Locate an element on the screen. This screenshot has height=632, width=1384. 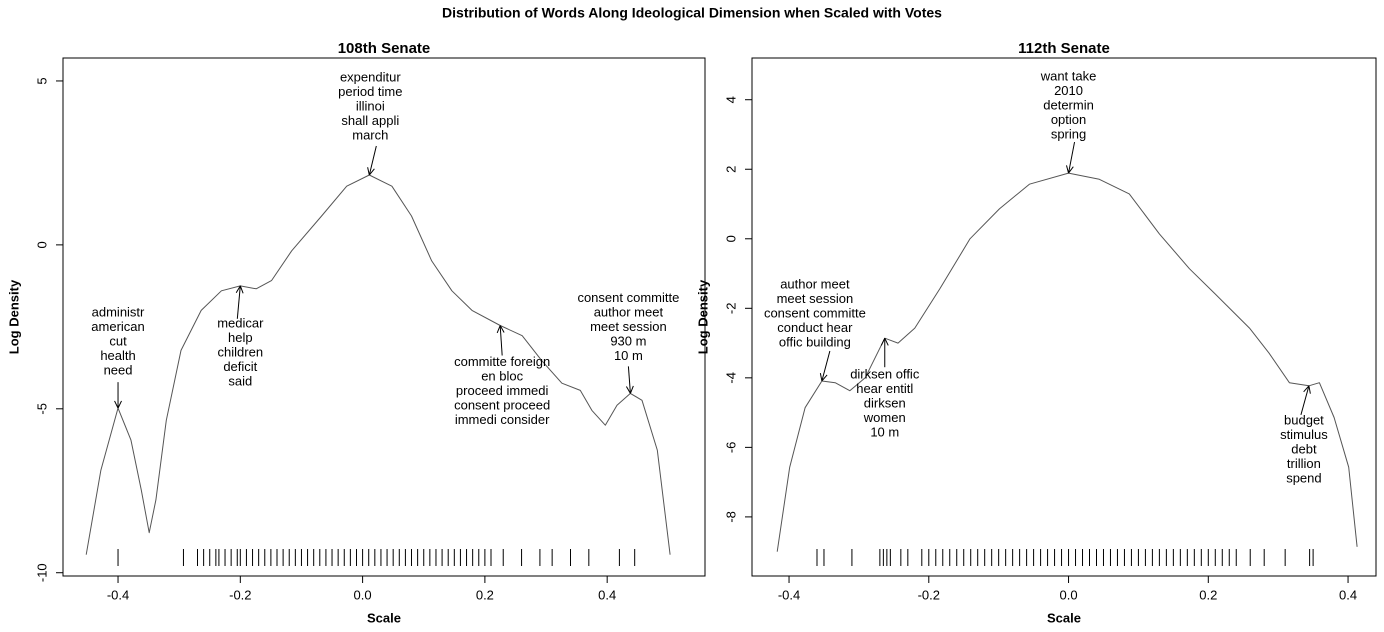
panel-title: 108th Senate is located at coordinates (384, 48).